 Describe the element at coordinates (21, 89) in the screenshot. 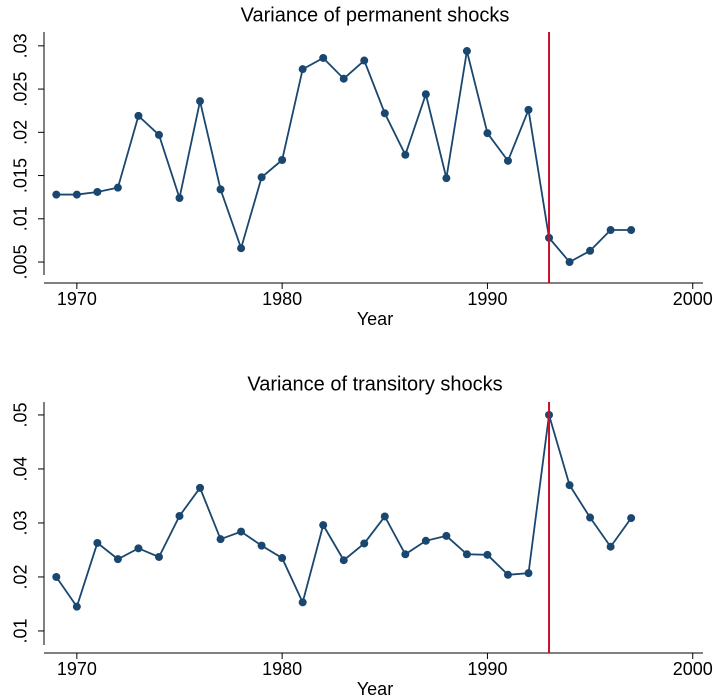

I see `y-tick-label: .025` at that location.